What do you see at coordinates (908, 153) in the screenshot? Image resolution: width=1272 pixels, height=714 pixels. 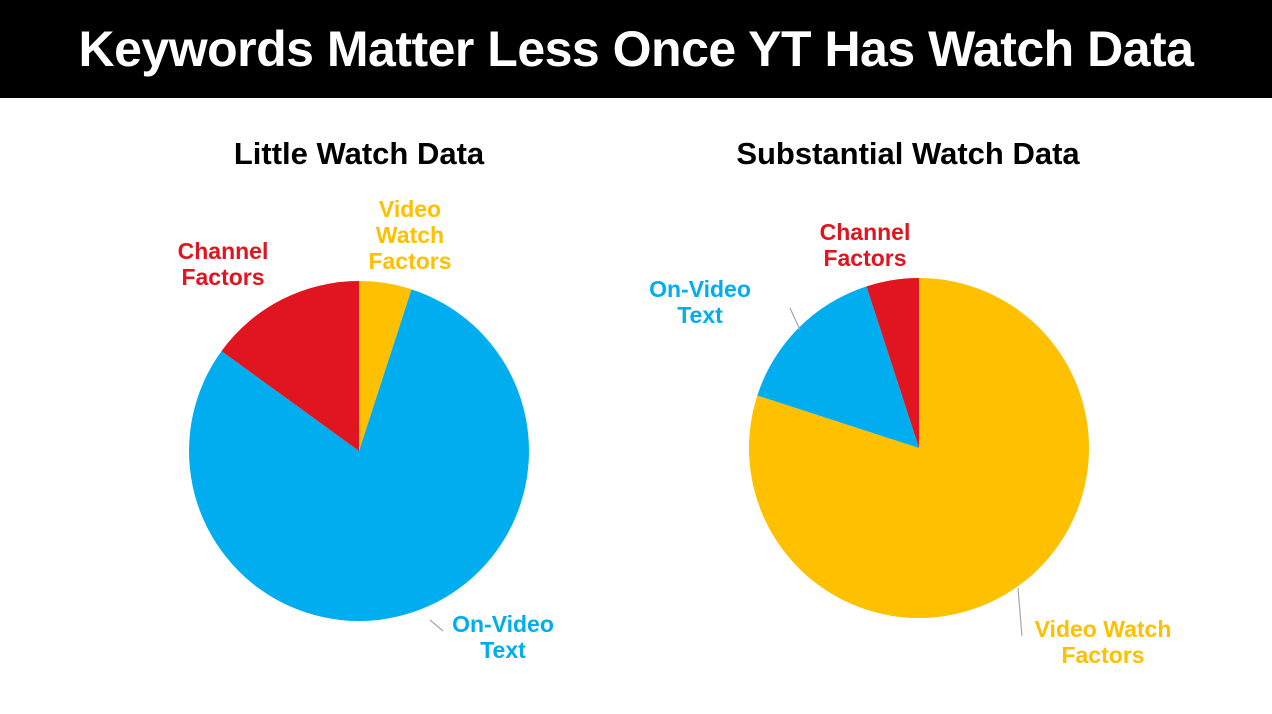 I see `chart-title-substantial-watch-data: Substantial Watch Data` at bounding box center [908, 153].